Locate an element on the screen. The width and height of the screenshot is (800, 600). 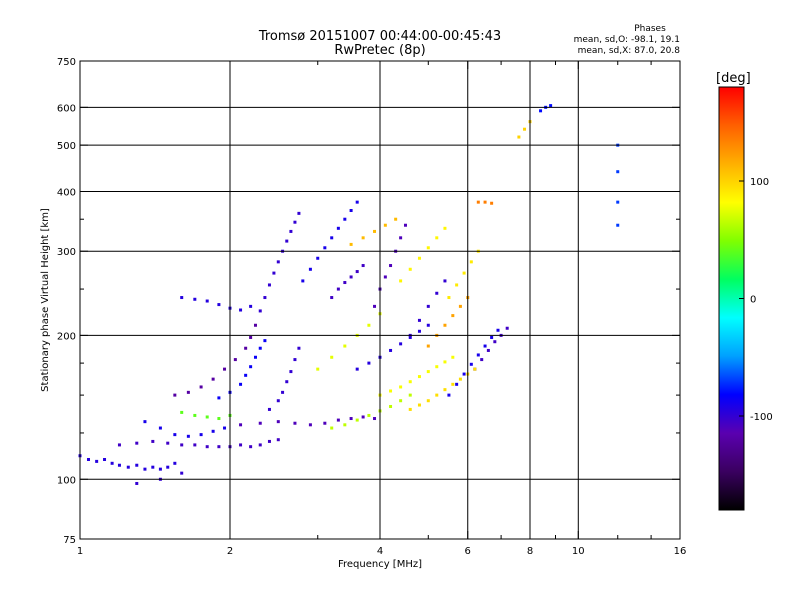
x-tick-label: 16 is located at coordinates (680, 551).